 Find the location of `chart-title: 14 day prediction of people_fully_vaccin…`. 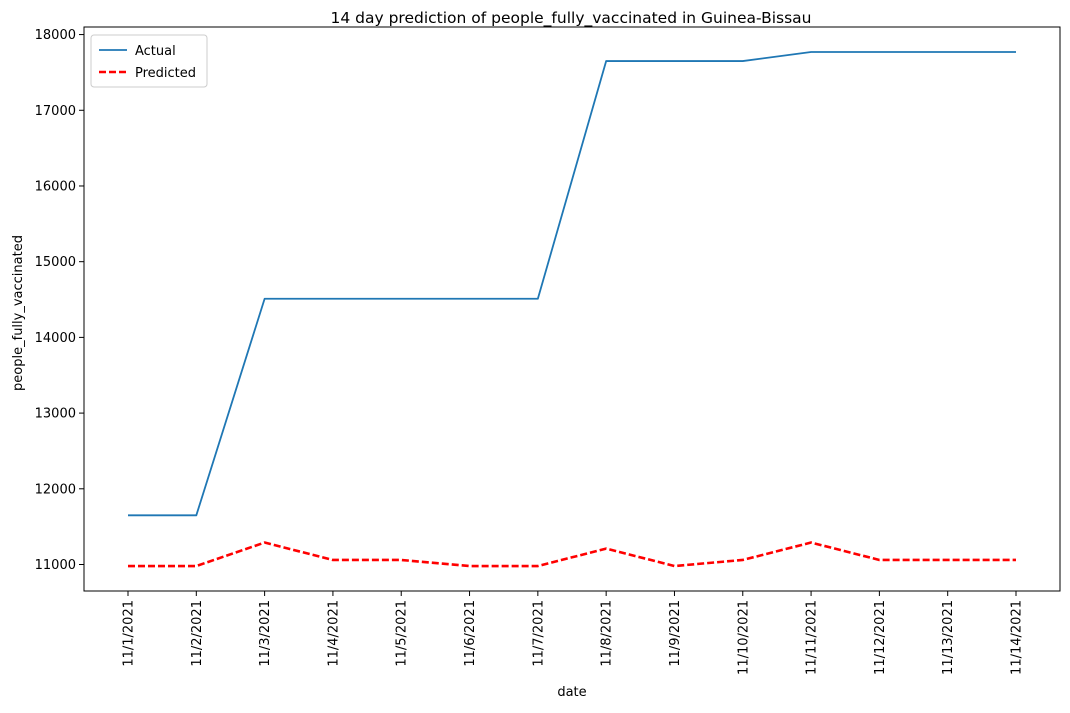

chart-title: 14 day prediction of people_fully_vaccin… is located at coordinates (571, 18).